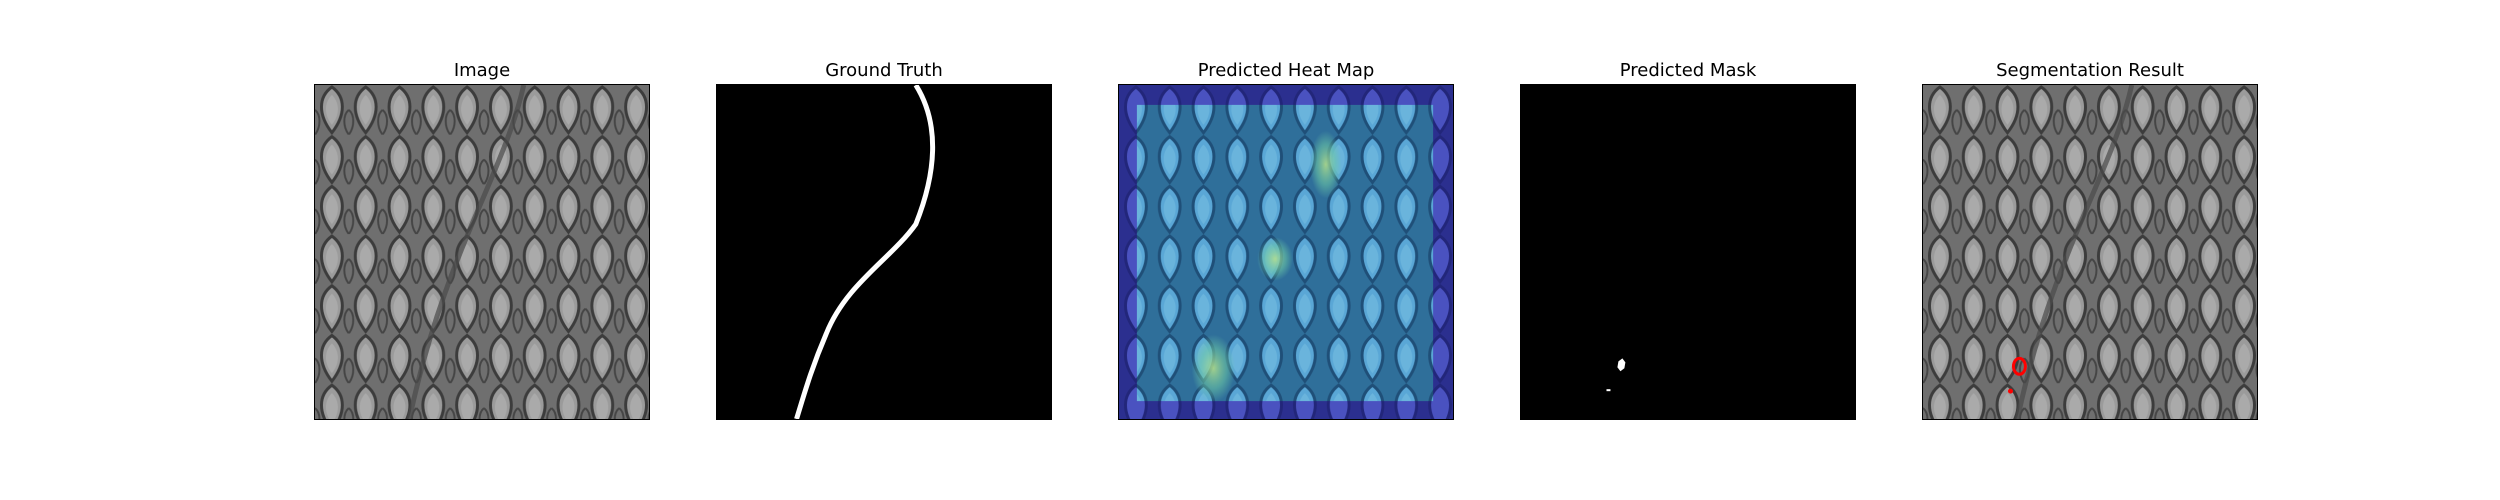 The height and width of the screenshot is (500, 2500). What do you see at coordinates (482, 70) in the screenshot?
I see `panel-title-image: Image` at bounding box center [482, 70].